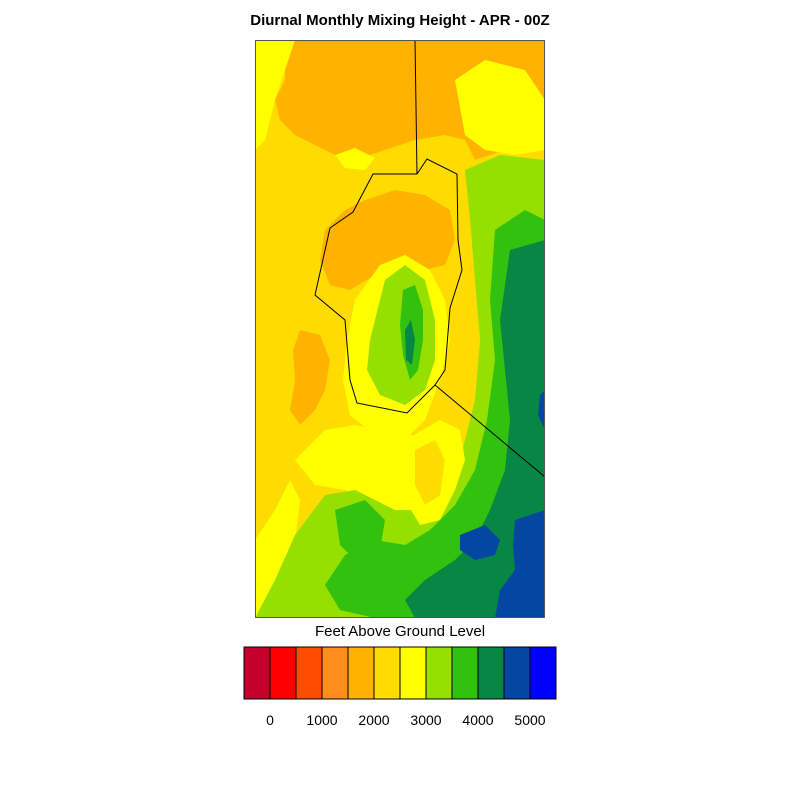 The width and height of the screenshot is (800, 800). What do you see at coordinates (400, 631) in the screenshot?
I see `legend-title: Feet Above Ground Level` at bounding box center [400, 631].